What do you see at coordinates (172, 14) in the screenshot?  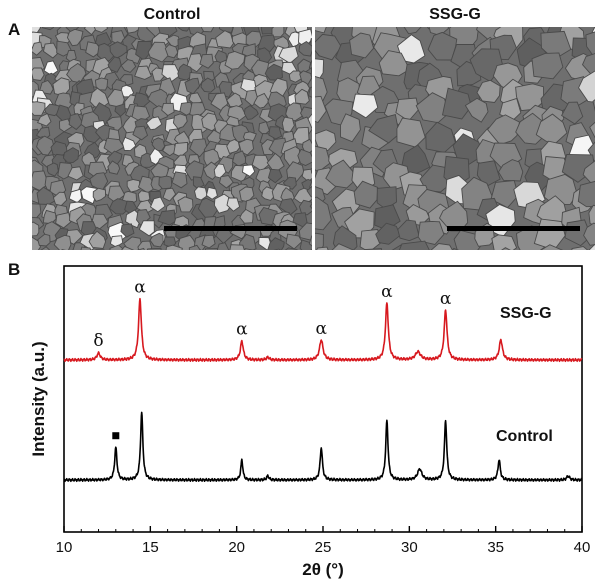 I see `control-image-title: Control` at bounding box center [172, 14].